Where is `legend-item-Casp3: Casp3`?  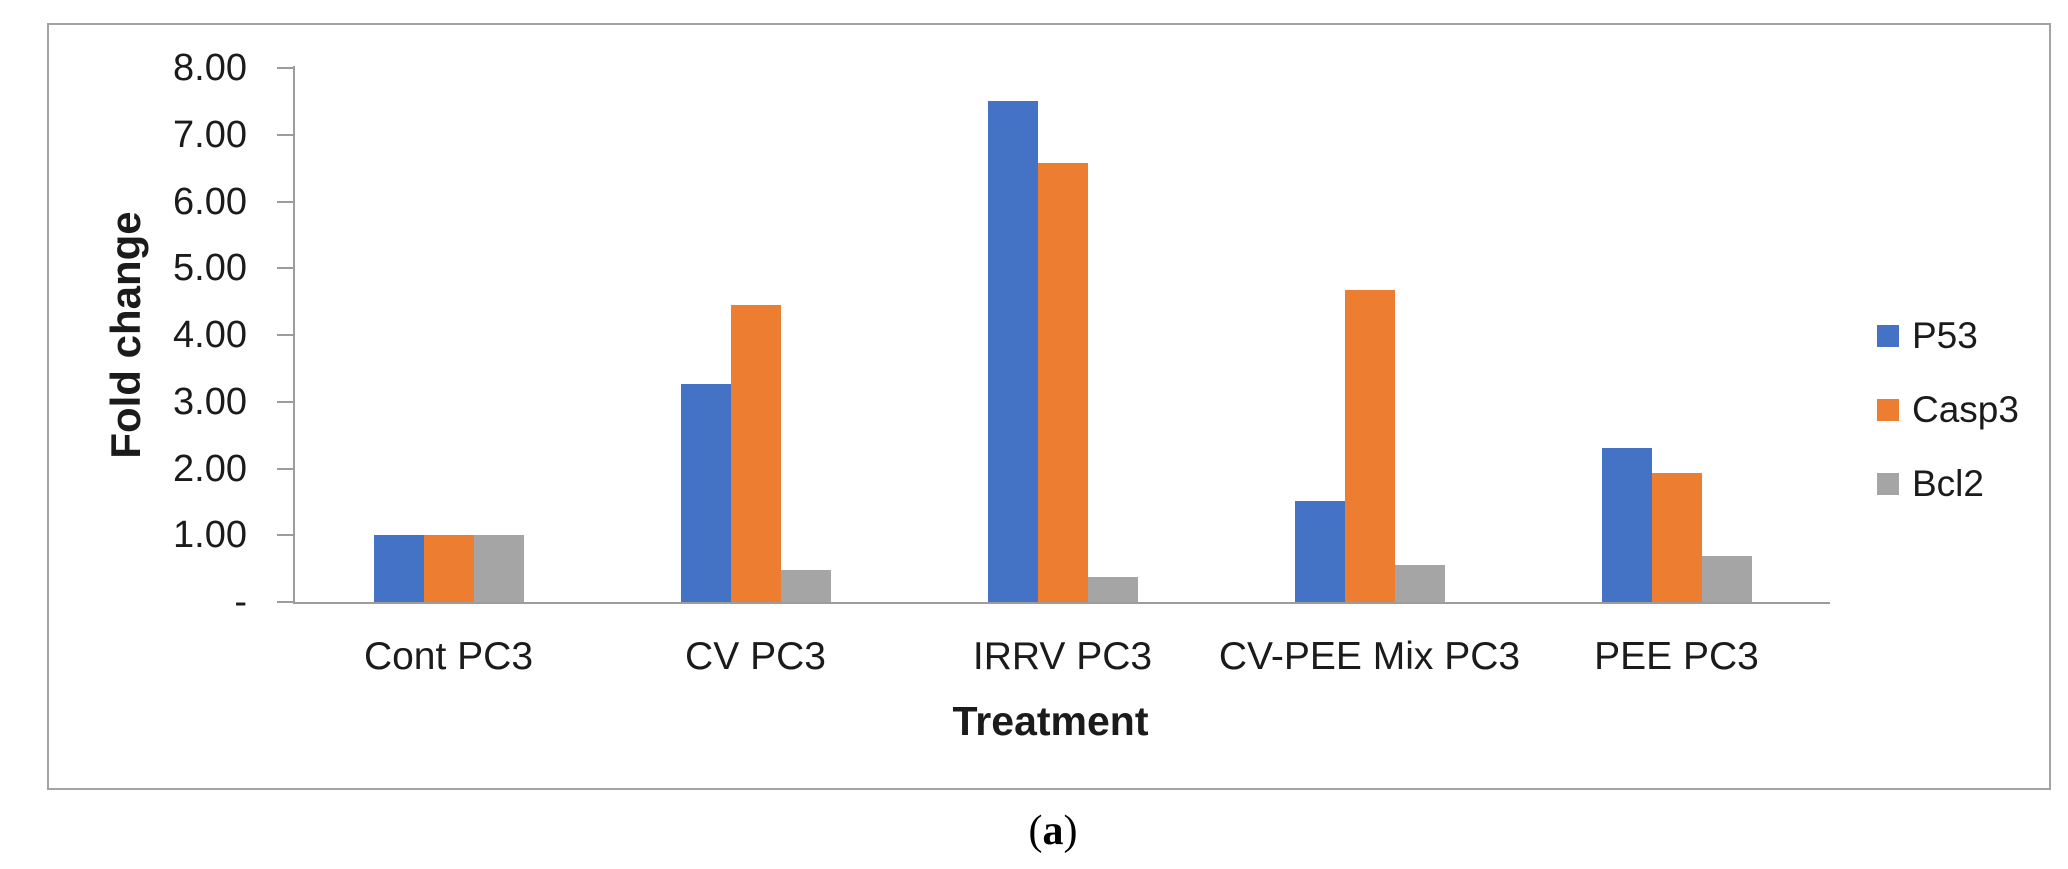
legend-item-Casp3: Casp3 is located at coordinates (1948, 409).